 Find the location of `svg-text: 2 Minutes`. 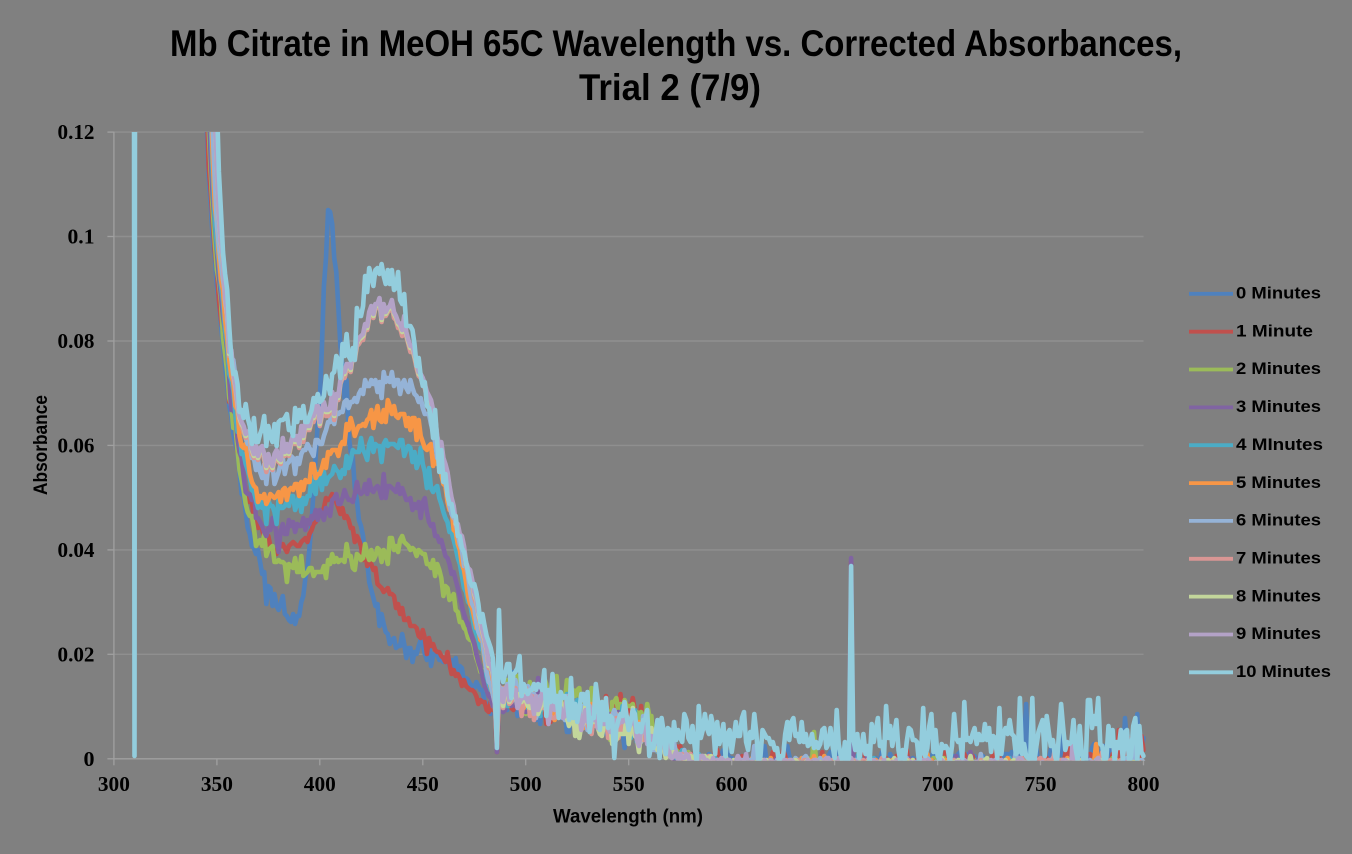

svg-text: 2 Minutes is located at coordinates (1278, 369).